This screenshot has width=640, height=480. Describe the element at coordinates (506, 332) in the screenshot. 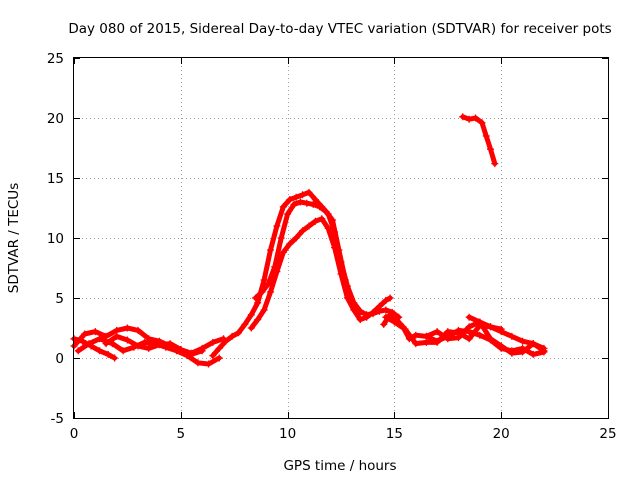

I see `series-track-k` at that location.